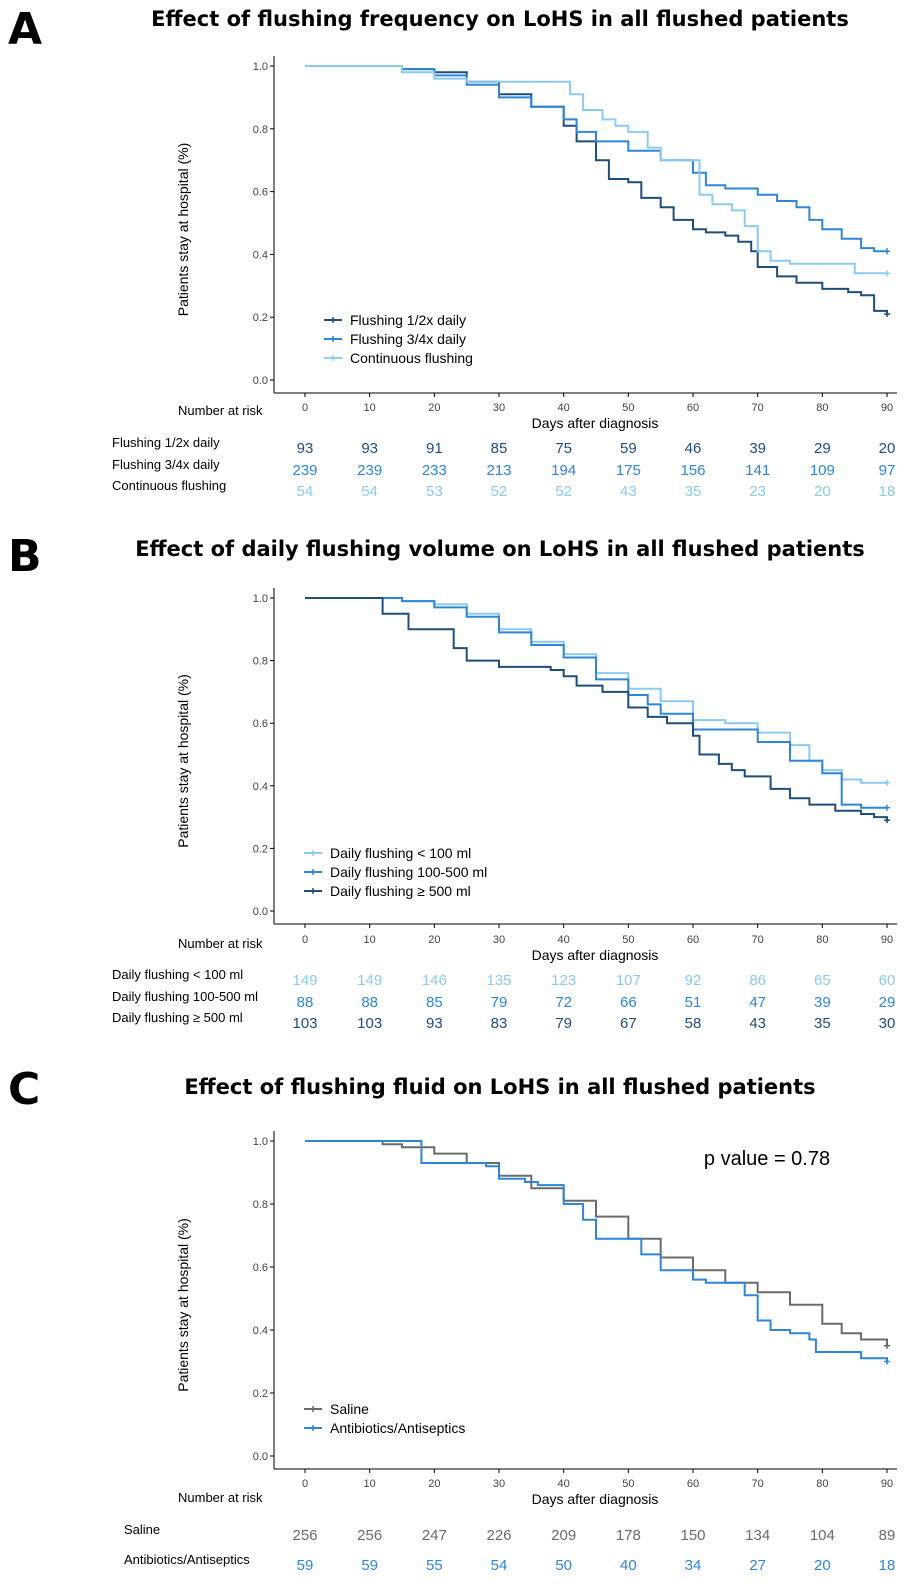 The width and height of the screenshot is (909, 1587). Describe the element at coordinates (887, 1002) in the screenshot. I see `risk-count: 29` at that location.